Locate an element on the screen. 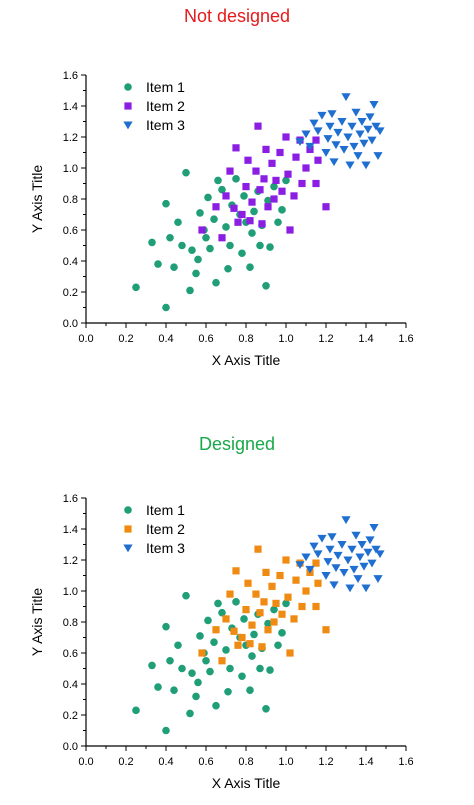 This screenshot has width=474, height=805. legend-label-series-3: Item 3 is located at coordinates (165, 125).